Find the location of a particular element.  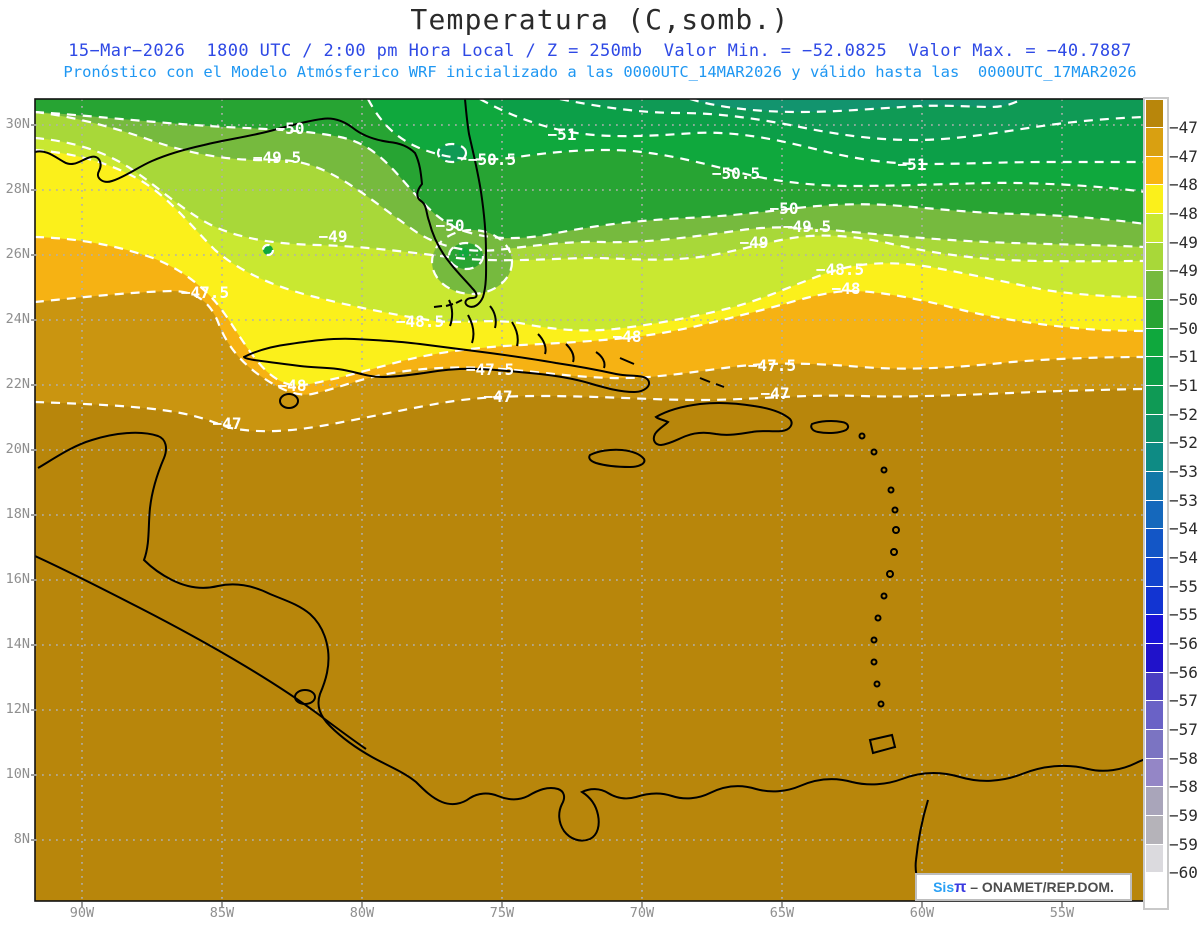

gulf-coast-florida is located at coordinates (261, 203).